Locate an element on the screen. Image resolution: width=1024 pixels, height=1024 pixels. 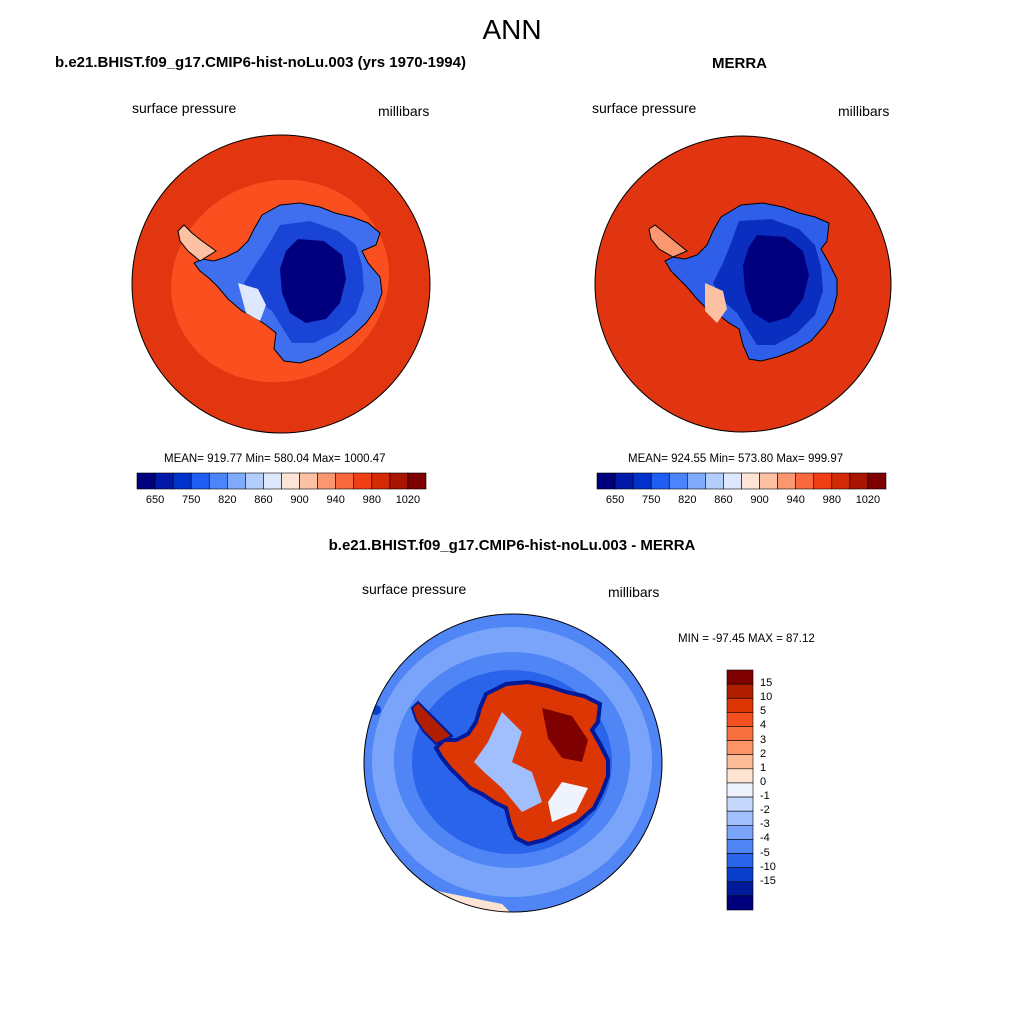
obs-ice-shelf-light is located at coordinates (716, 303).